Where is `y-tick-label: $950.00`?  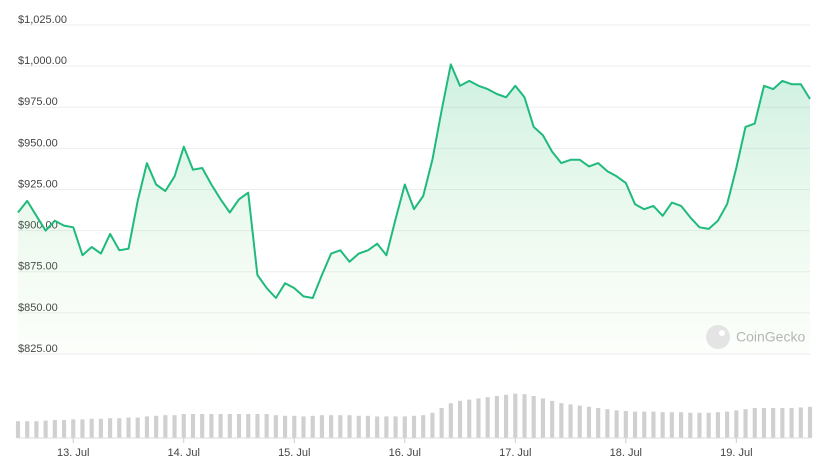
y-tick-label: $950.00 is located at coordinates (38, 143).